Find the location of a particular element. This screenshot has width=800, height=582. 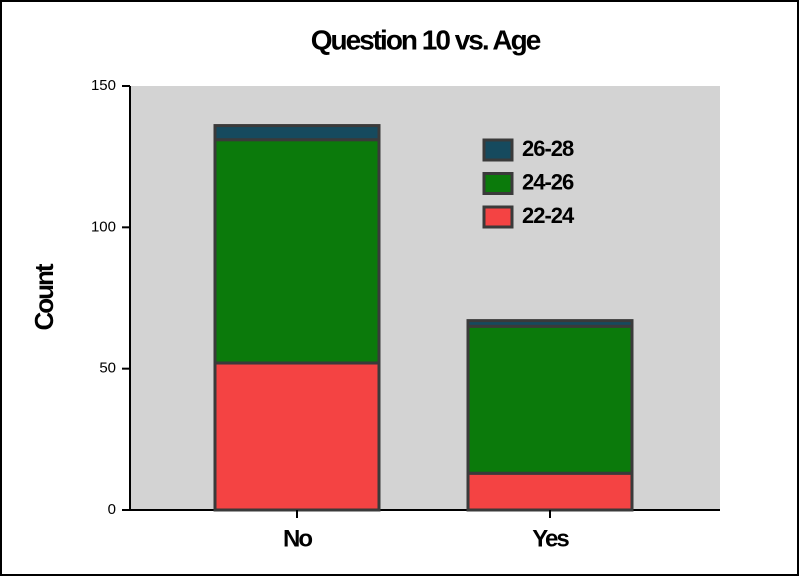

chart-title: Question 10 vs. Age is located at coordinates (426, 39).